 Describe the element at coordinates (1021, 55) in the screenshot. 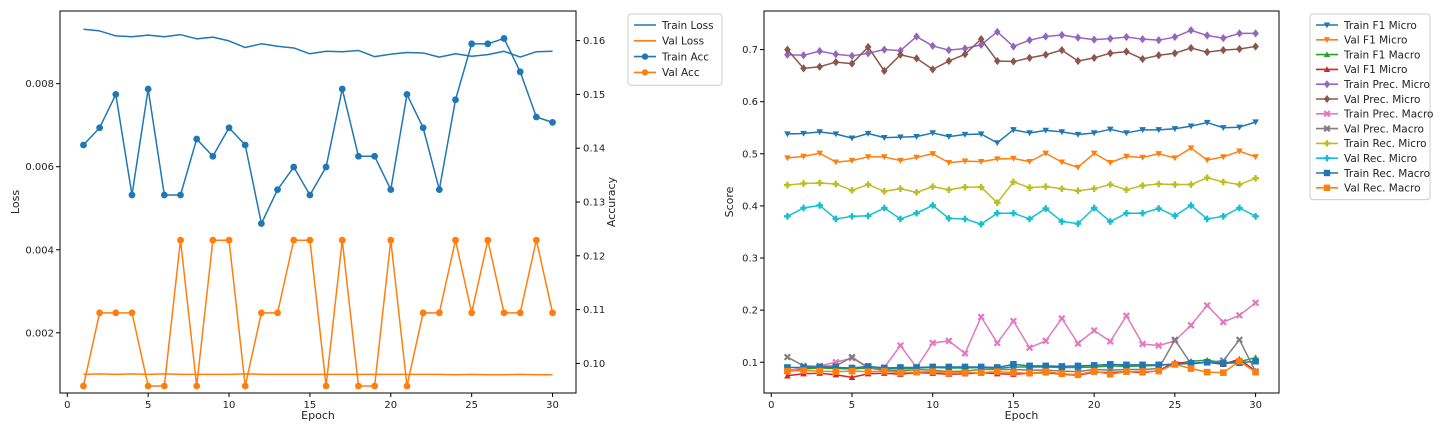

I see `series-line` at that location.